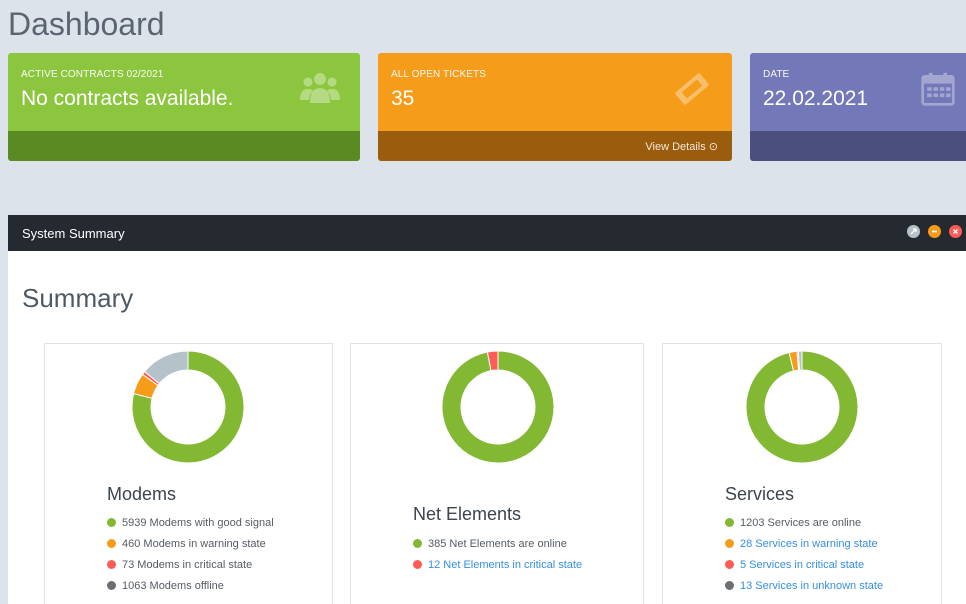 Image resolution: width=966 pixels, height=604 pixels. Describe the element at coordinates (403, 98) in the screenshot. I see `card-value: 35` at that location.